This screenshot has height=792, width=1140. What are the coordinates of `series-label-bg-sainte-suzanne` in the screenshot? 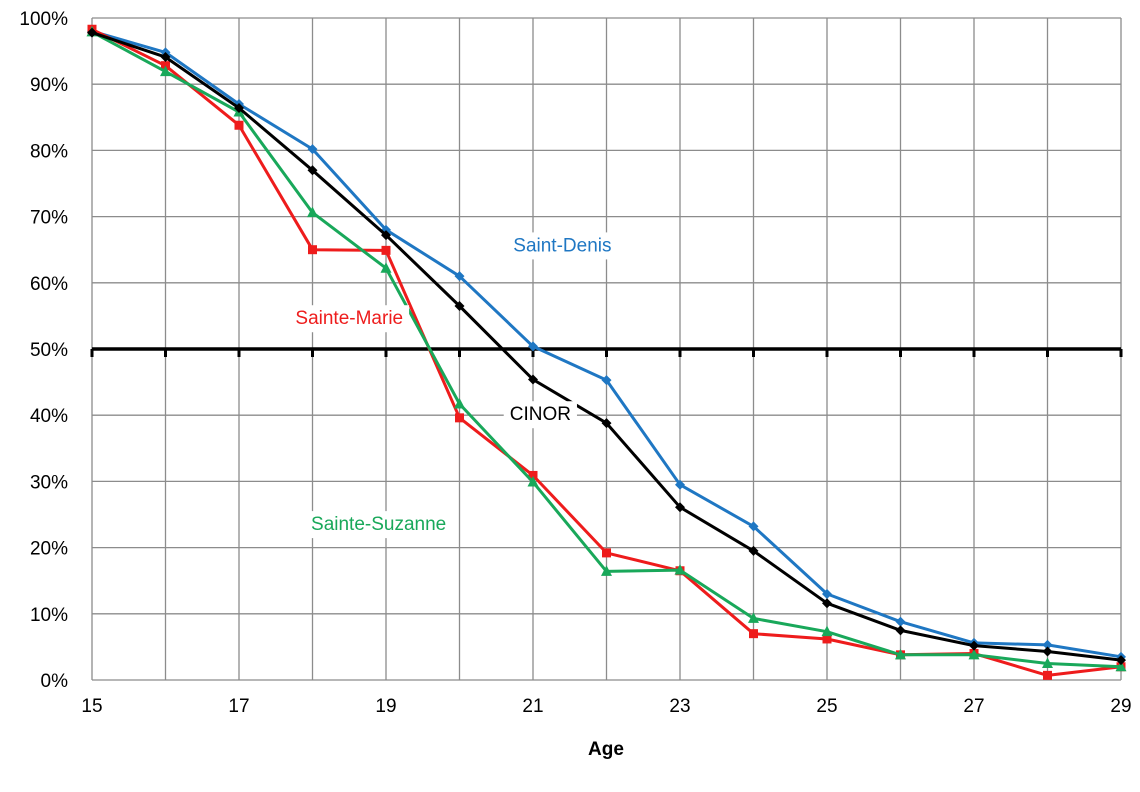 It's located at (379, 525).